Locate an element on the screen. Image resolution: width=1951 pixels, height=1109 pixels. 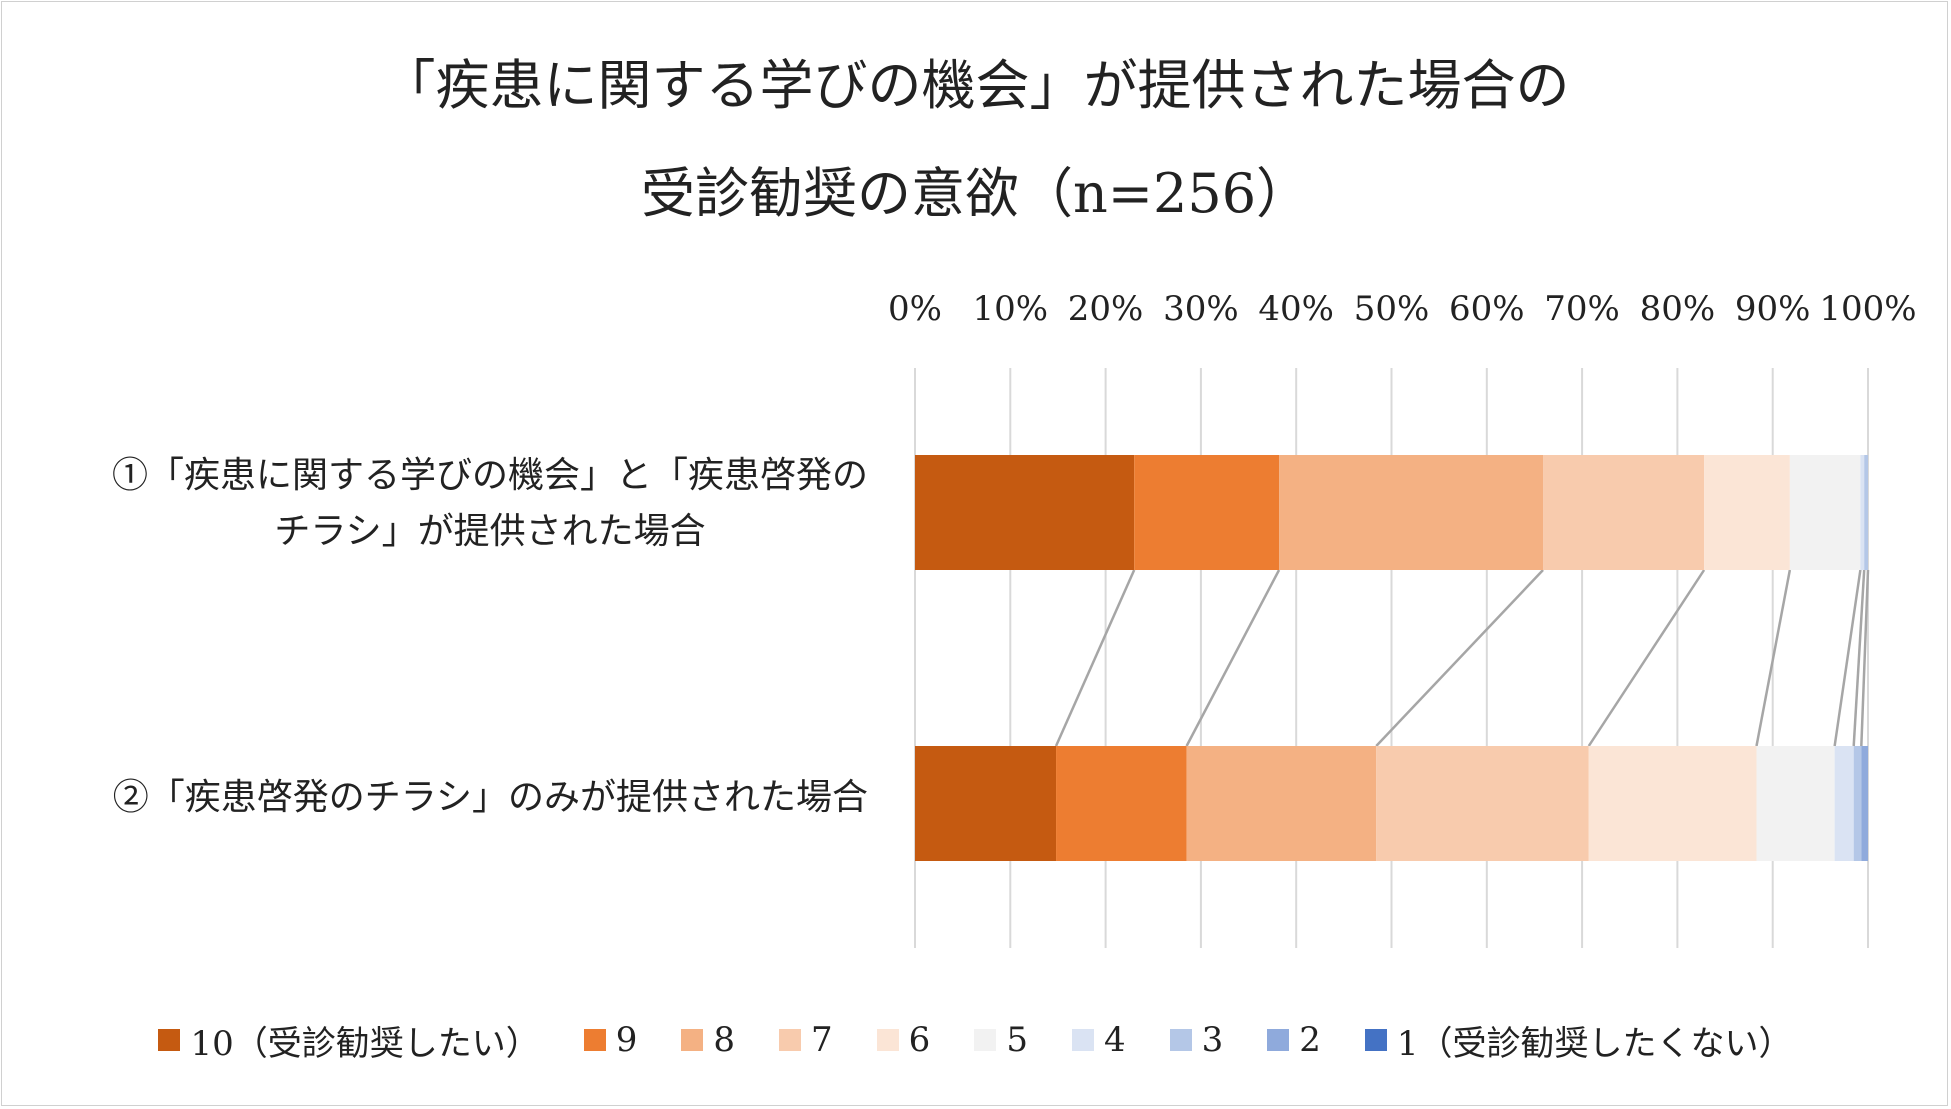
legend: 10（受診勧奨したい） 9 8 7 6 5 4 3 2 1（受診勧奨したくない） is located at coordinates (975, 1040).